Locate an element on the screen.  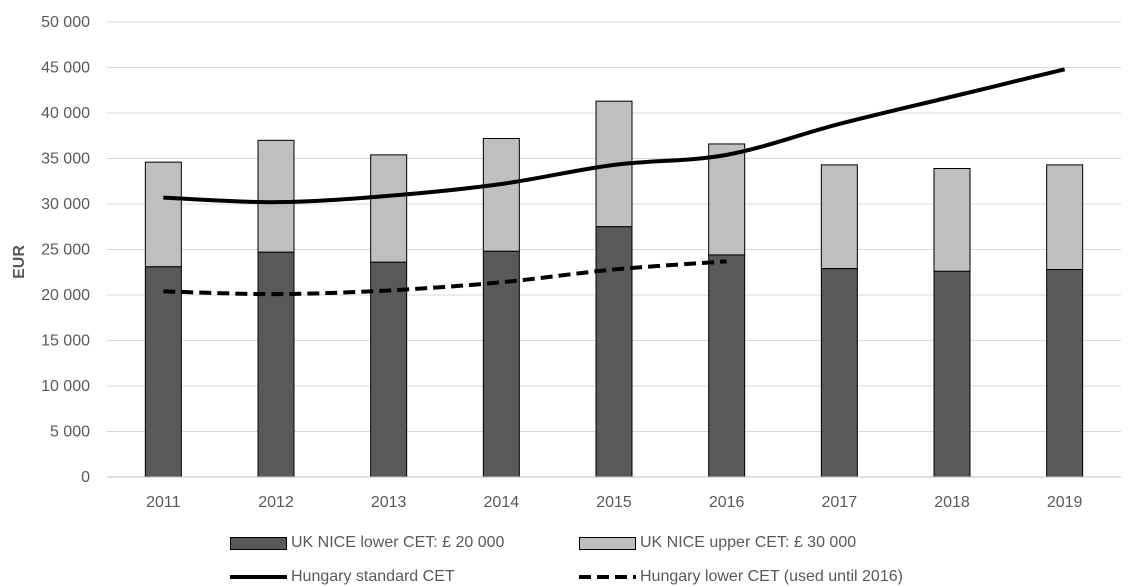
x-tick-label: 2018 is located at coordinates (952, 502).